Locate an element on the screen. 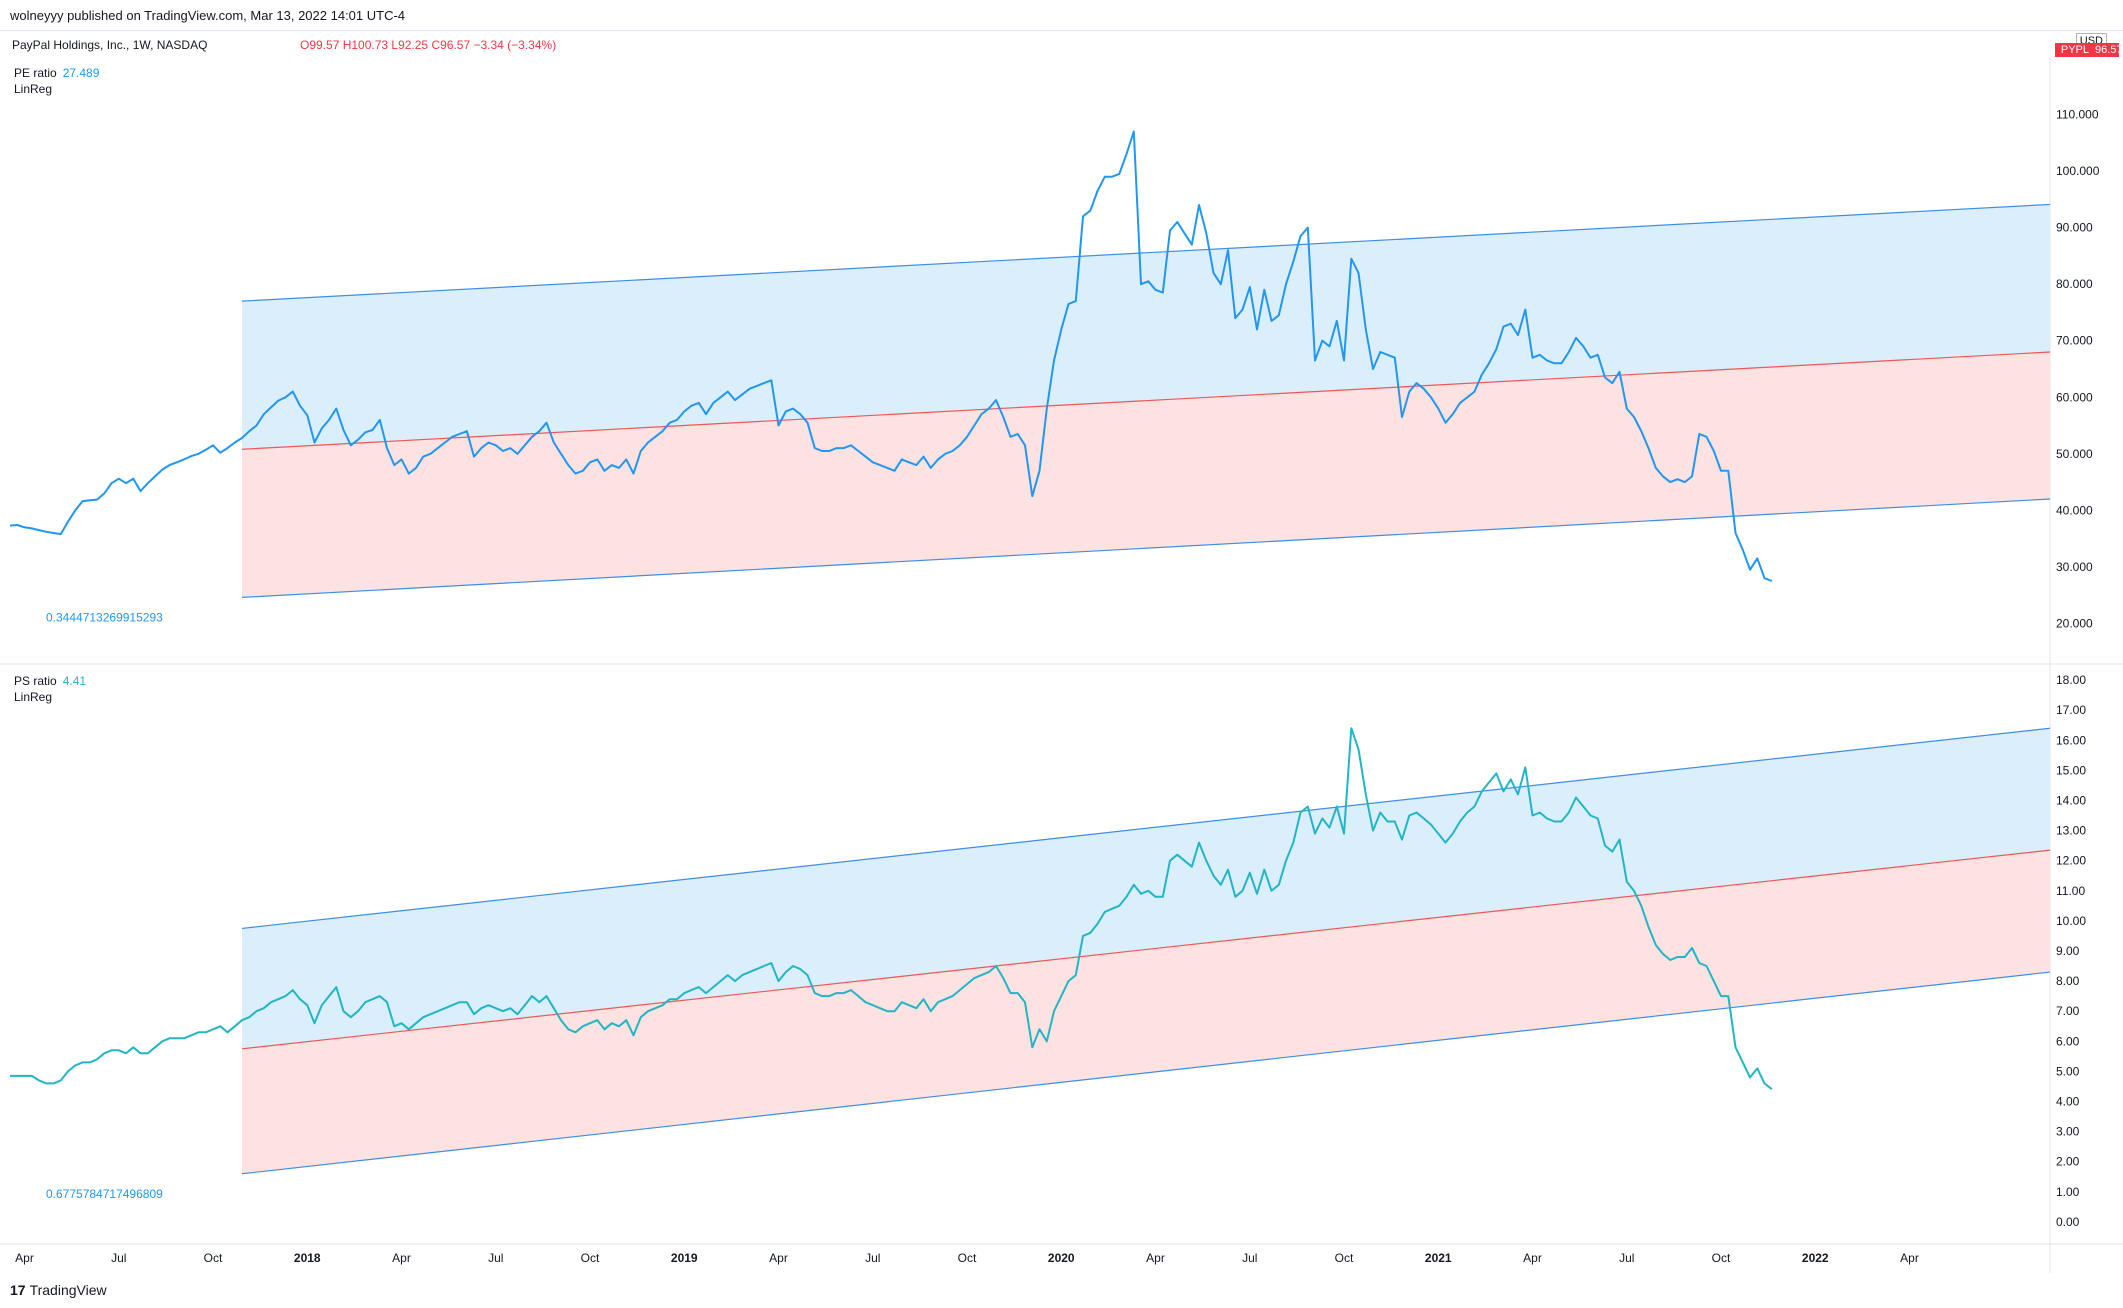 The width and height of the screenshot is (2123, 1308). ps-y-tick-label: 1.00 is located at coordinates (2068, 1192).